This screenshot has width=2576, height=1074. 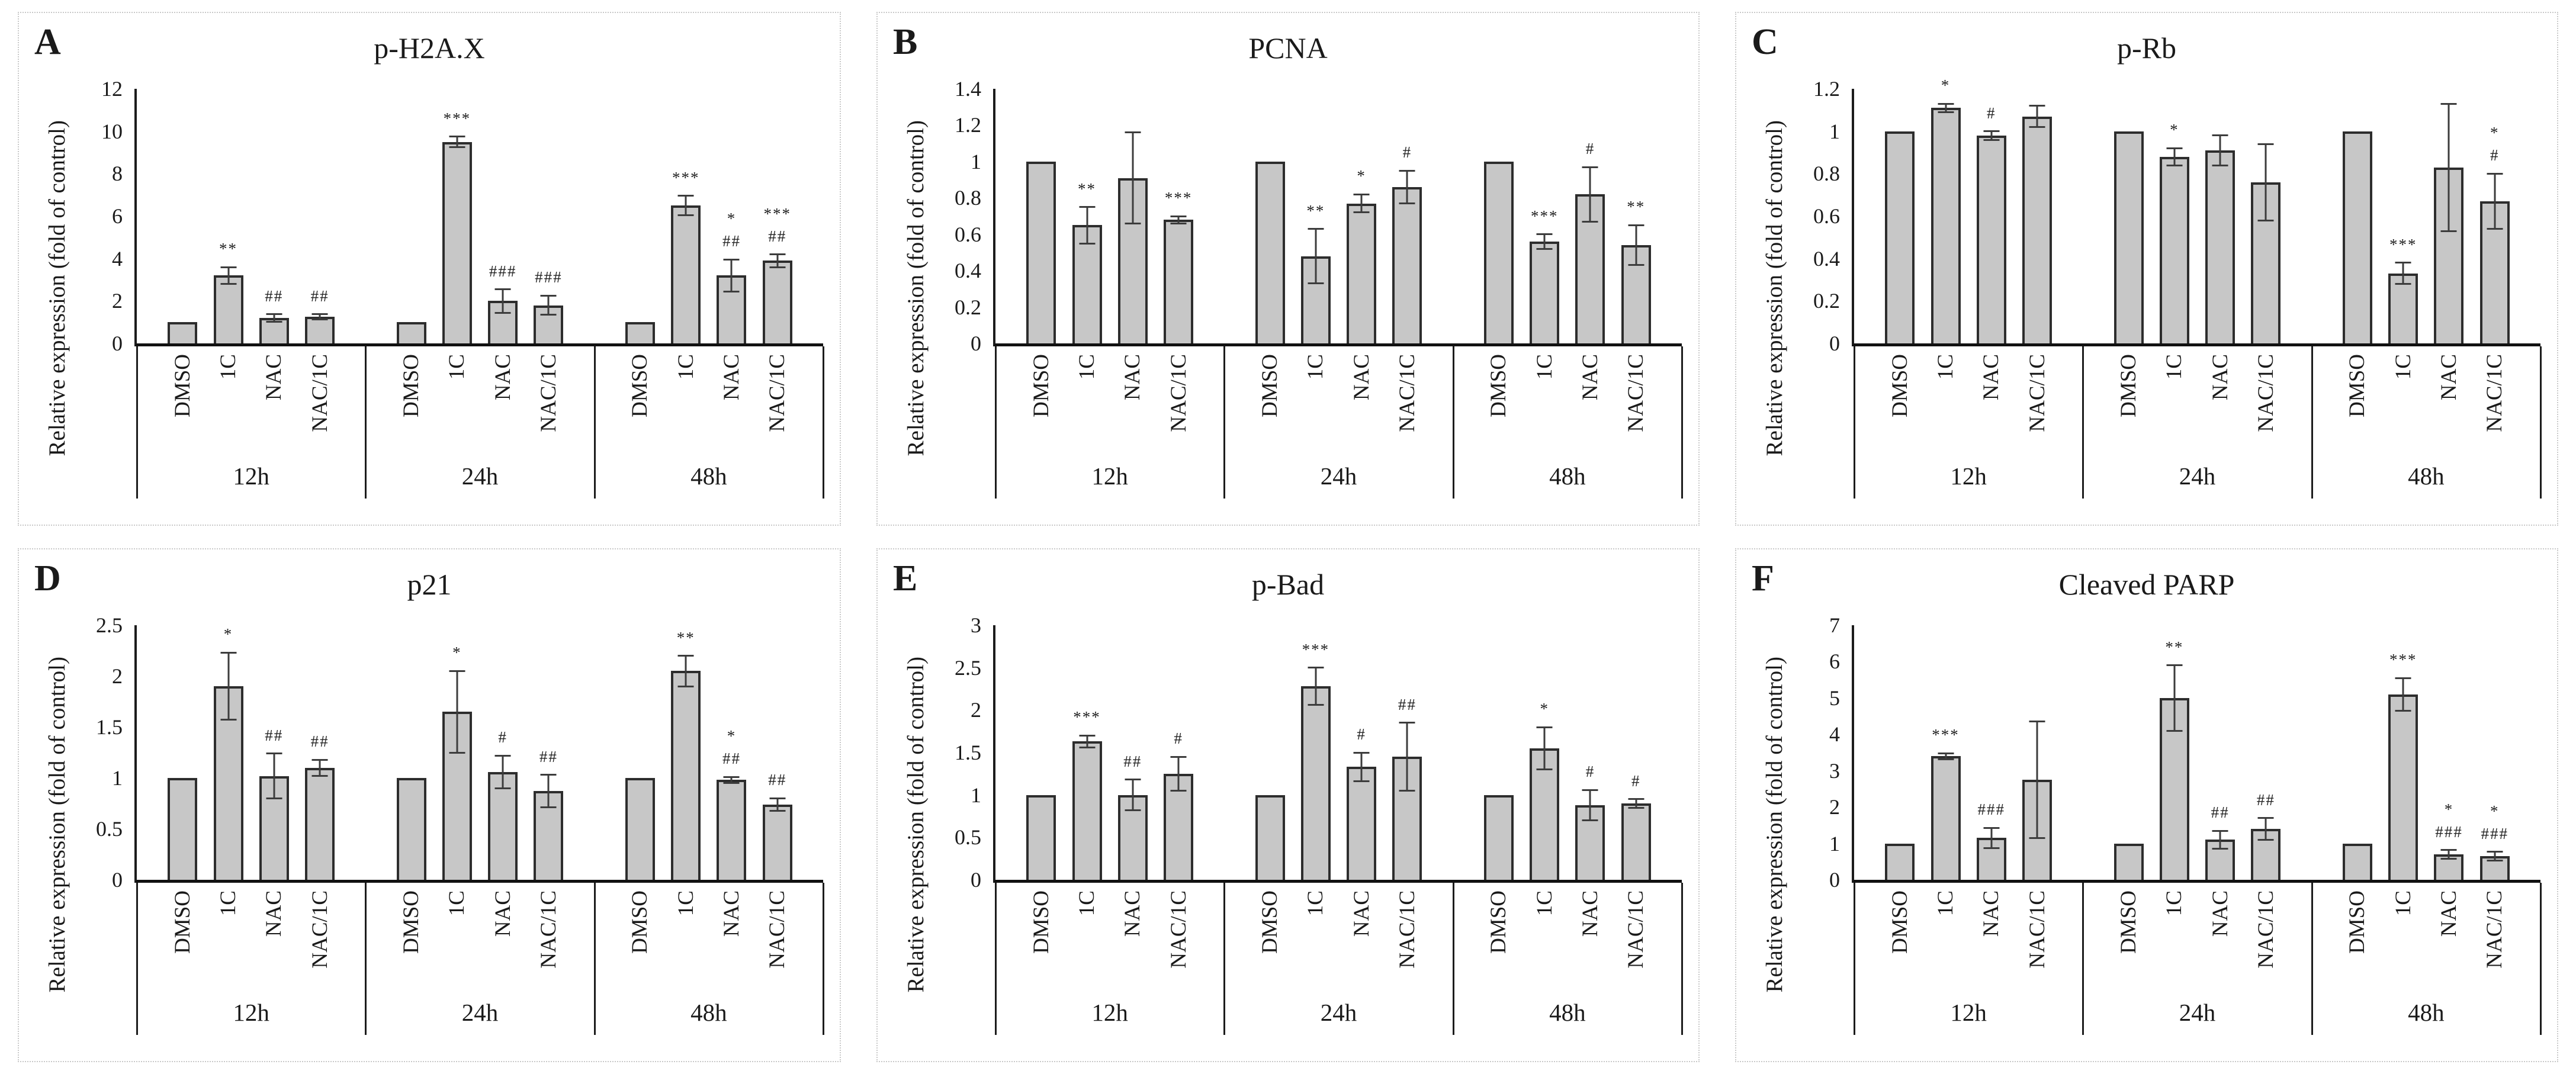 What do you see at coordinates (1087, 811) in the screenshot?
I see `bar-12h-1C` at bounding box center [1087, 811].